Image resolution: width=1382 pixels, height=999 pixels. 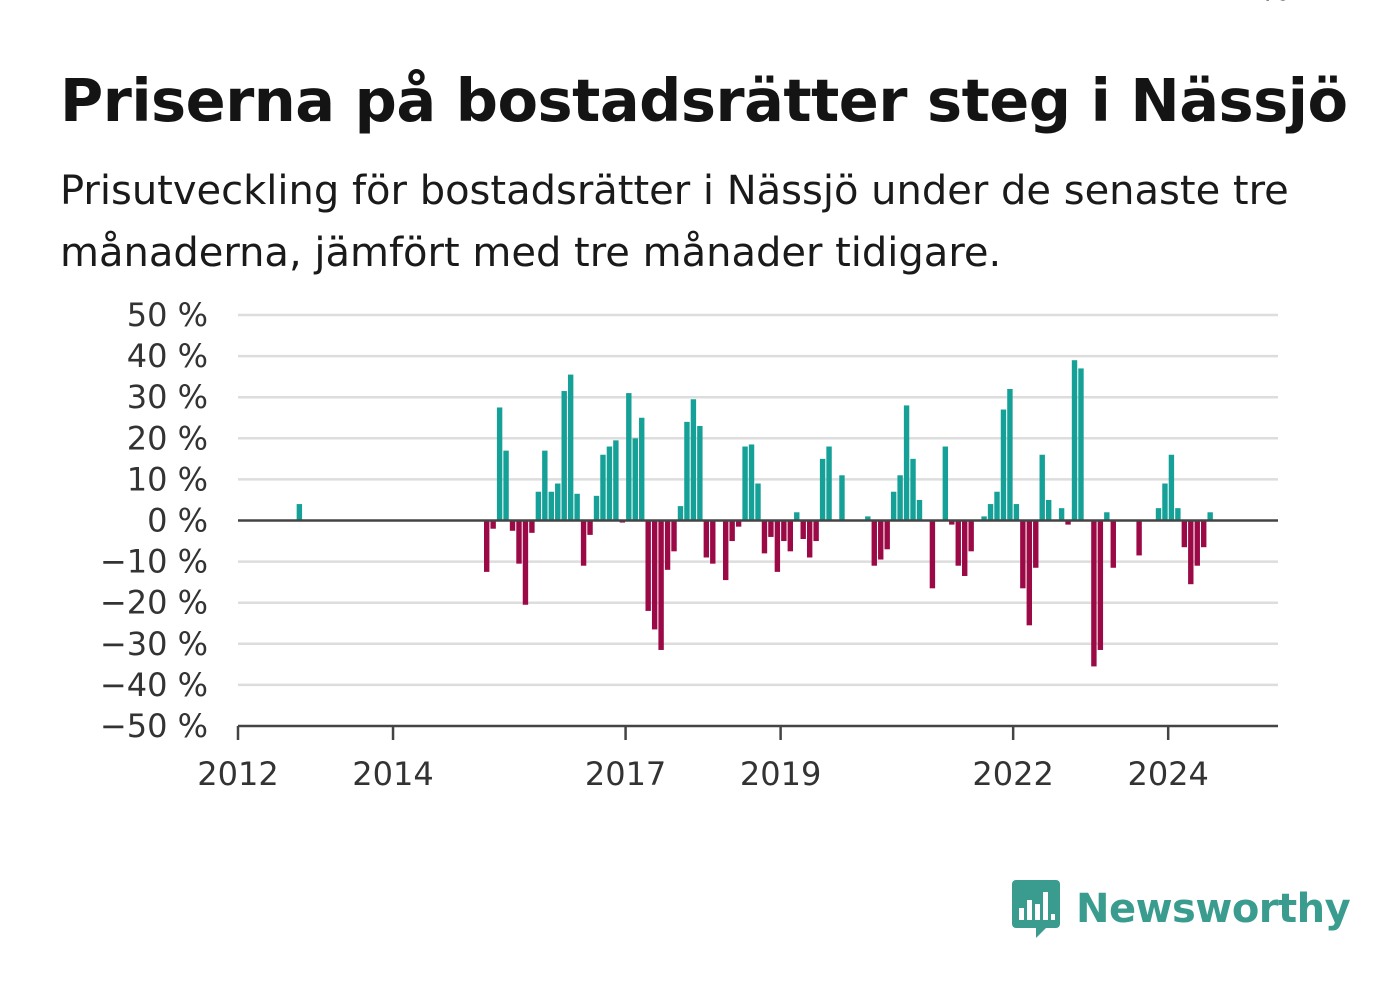 I want to click on y-tick-label: −30 %, so click(x=154, y=644).